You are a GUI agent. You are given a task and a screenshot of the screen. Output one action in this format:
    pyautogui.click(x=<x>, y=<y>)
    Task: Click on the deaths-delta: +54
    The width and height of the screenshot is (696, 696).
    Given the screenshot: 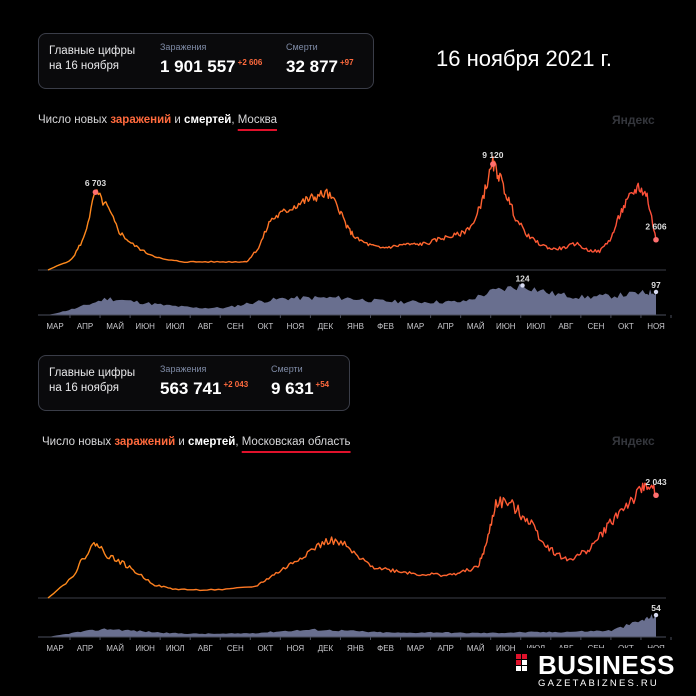 What is the action you would take?
    pyautogui.click(x=322, y=385)
    